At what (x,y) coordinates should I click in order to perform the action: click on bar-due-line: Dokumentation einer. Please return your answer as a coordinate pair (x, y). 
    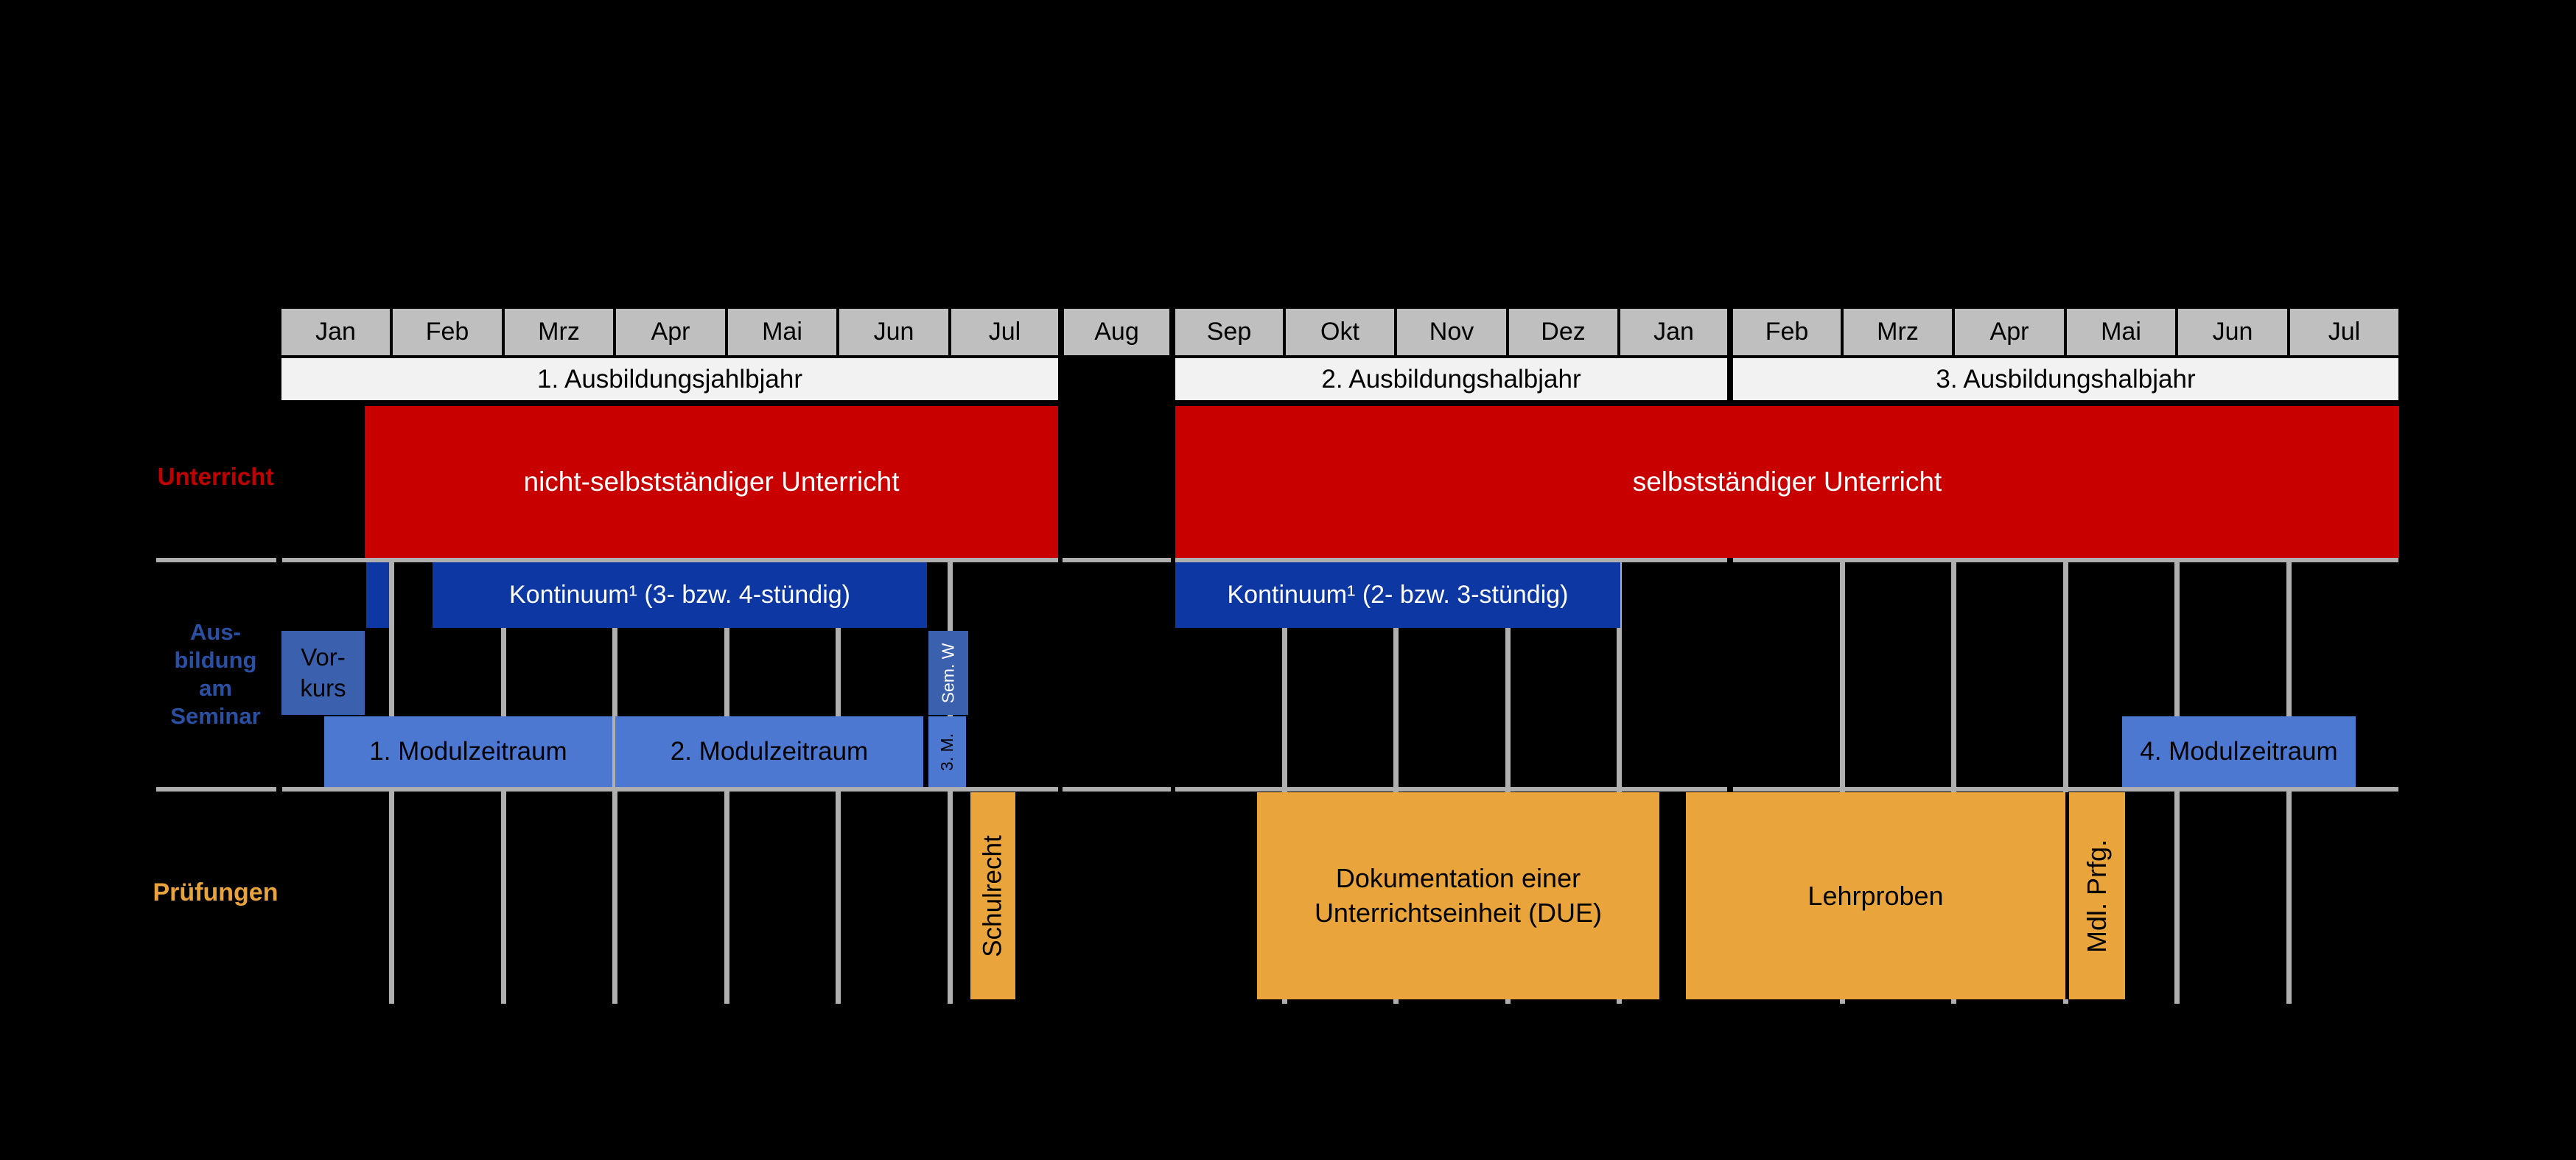
    Looking at the image, I should click on (1458, 878).